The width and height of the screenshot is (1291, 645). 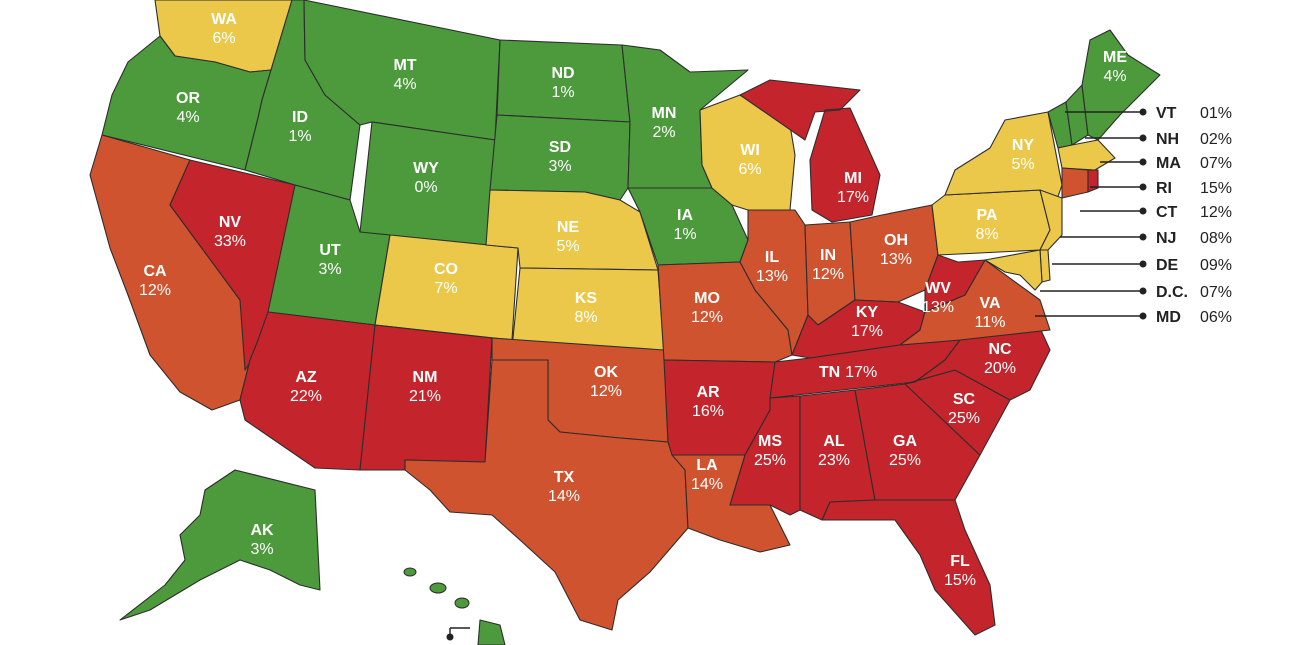 I want to click on state-abbr: ND, so click(x=562, y=73).